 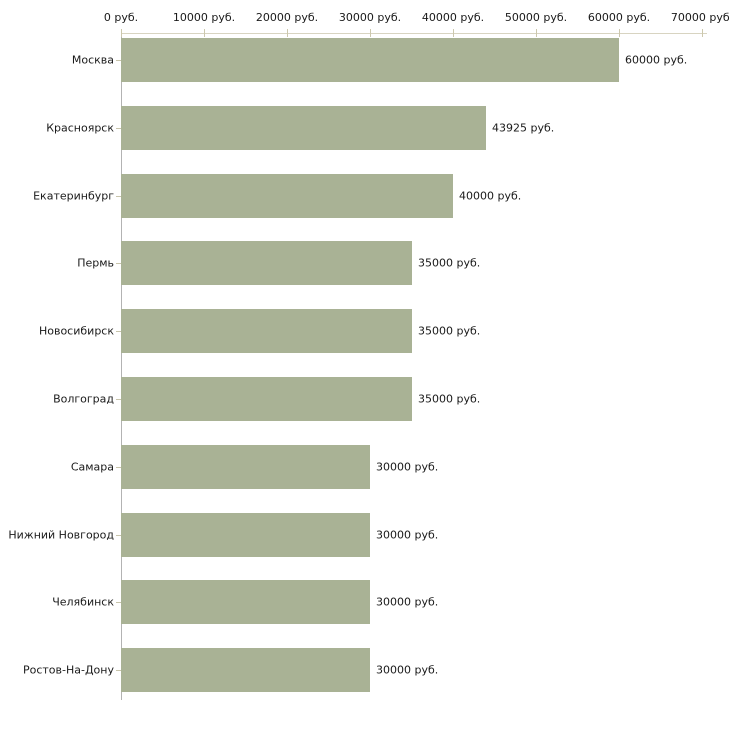 I want to click on y-axis-line, so click(x=121, y=364).